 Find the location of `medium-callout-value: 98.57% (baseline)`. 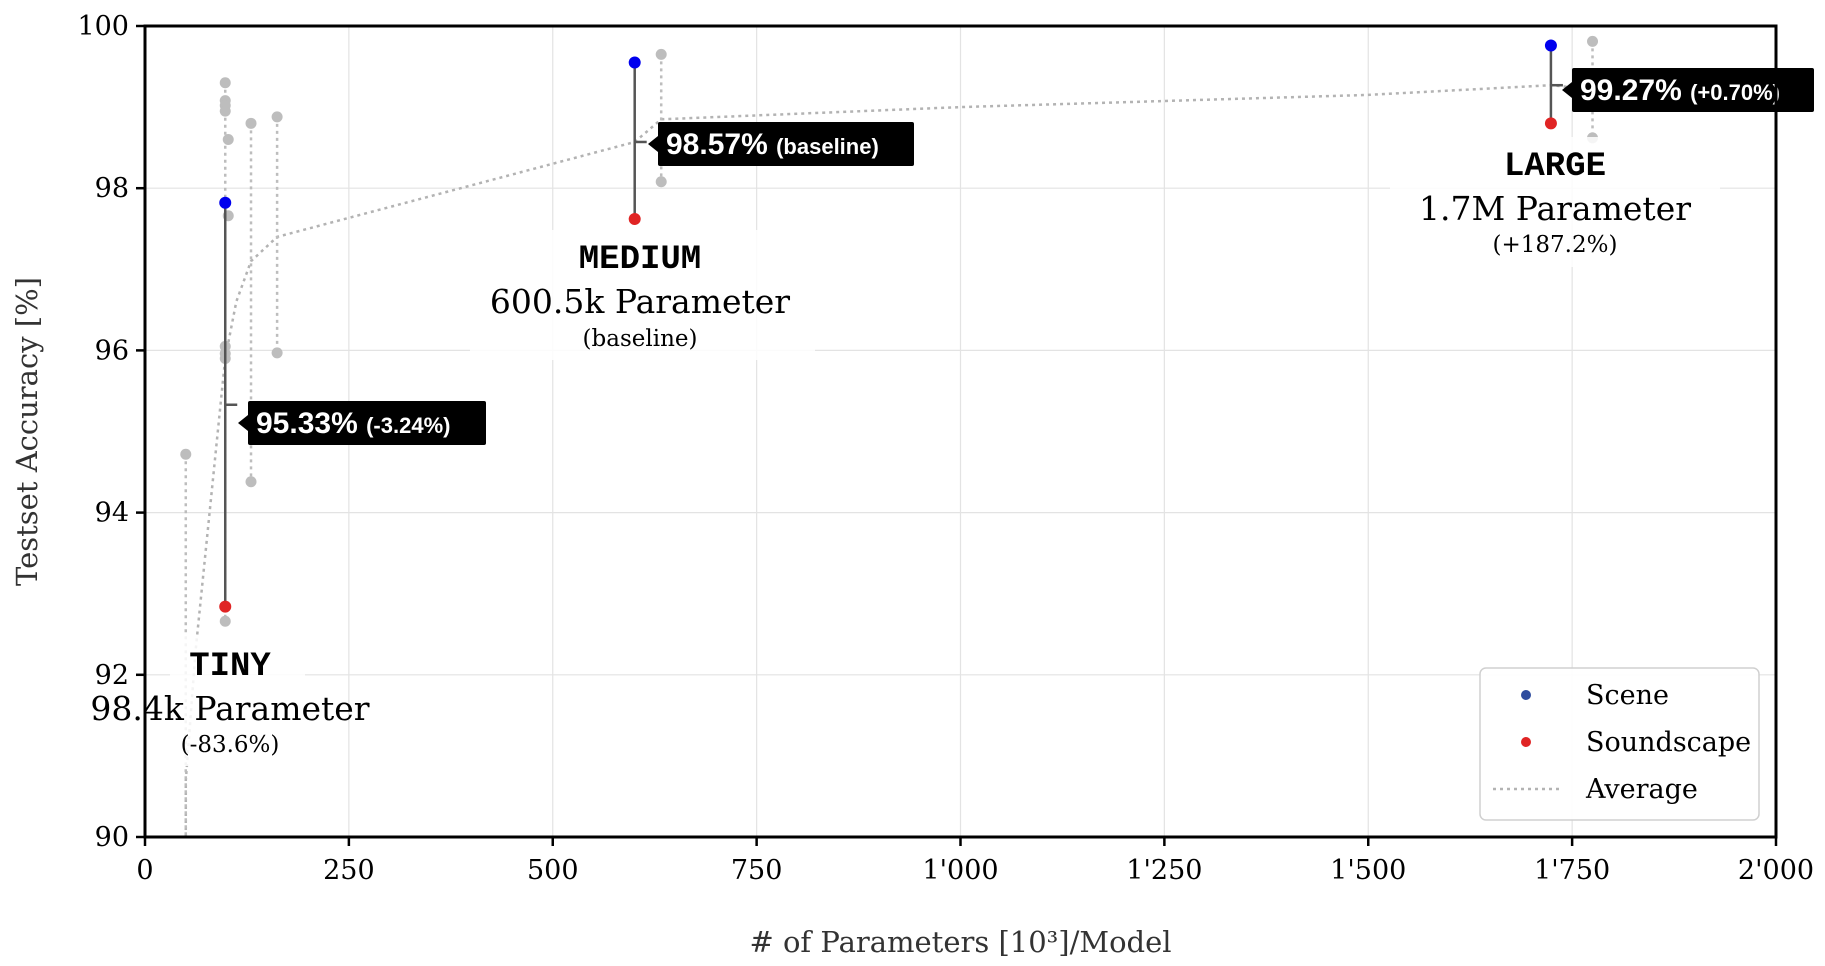

medium-callout-value: 98.57% (baseline) is located at coordinates (772, 144).